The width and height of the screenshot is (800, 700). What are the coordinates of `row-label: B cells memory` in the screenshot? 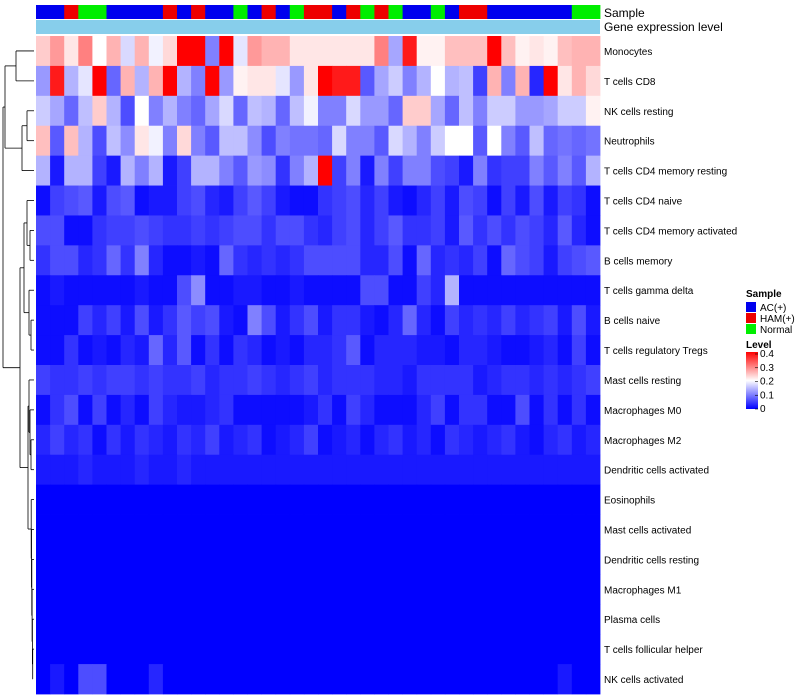 It's located at (638, 261).